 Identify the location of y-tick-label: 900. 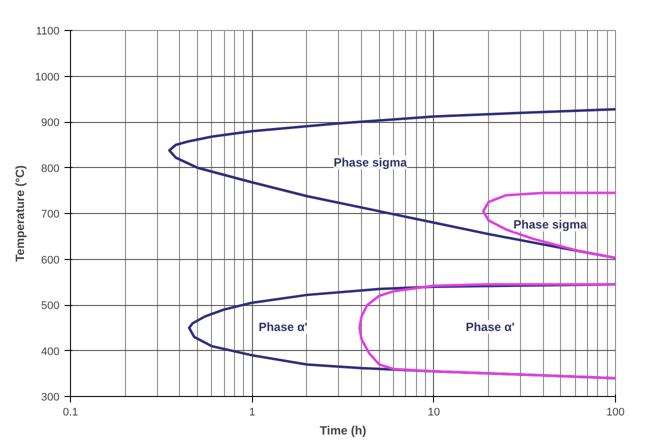
(50, 123).